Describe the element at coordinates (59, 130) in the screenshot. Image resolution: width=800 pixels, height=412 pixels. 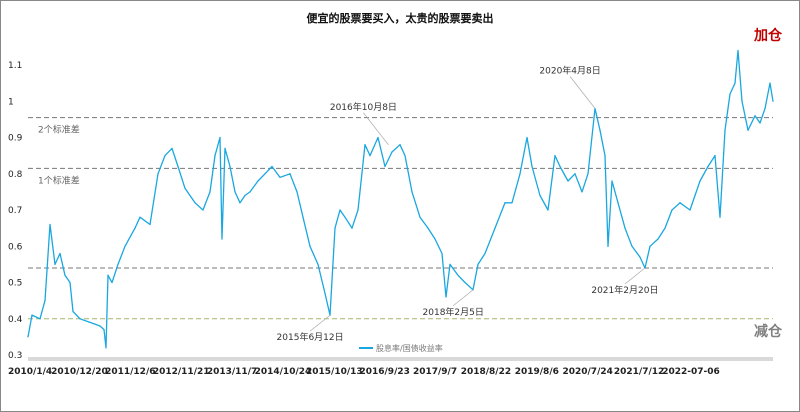
I see `reference-line-label: 2个标准差` at that location.